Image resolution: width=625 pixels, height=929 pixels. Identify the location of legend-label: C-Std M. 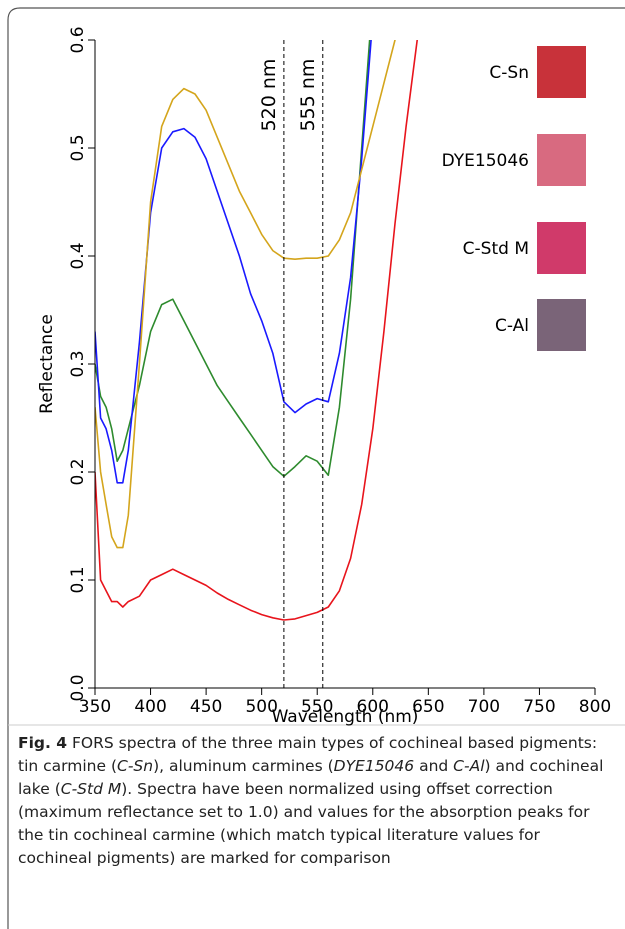
(496, 249).